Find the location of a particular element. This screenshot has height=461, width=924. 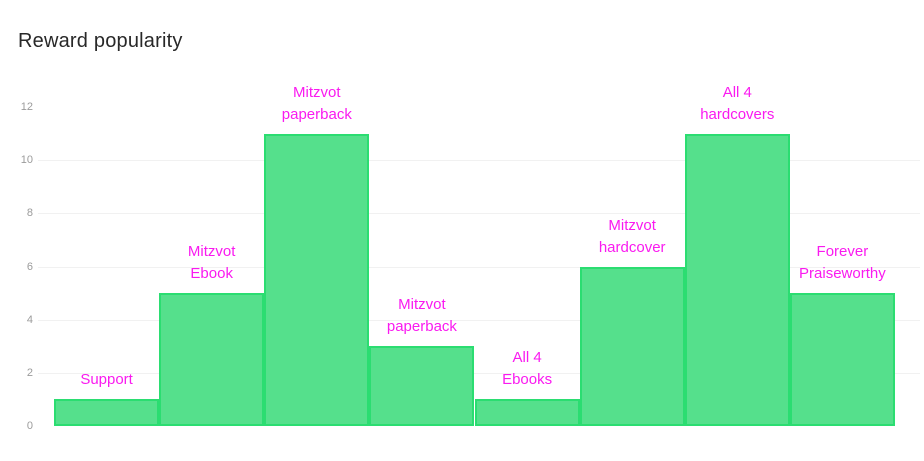

y-axis-tick-label: 8 is located at coordinates (29, 213).